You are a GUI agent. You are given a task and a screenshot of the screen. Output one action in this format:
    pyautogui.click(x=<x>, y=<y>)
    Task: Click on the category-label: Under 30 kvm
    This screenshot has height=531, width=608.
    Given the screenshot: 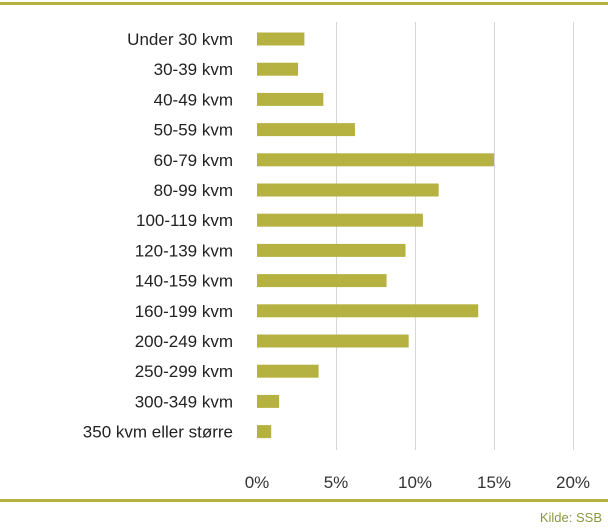 What is the action you would take?
    pyautogui.click(x=180, y=39)
    